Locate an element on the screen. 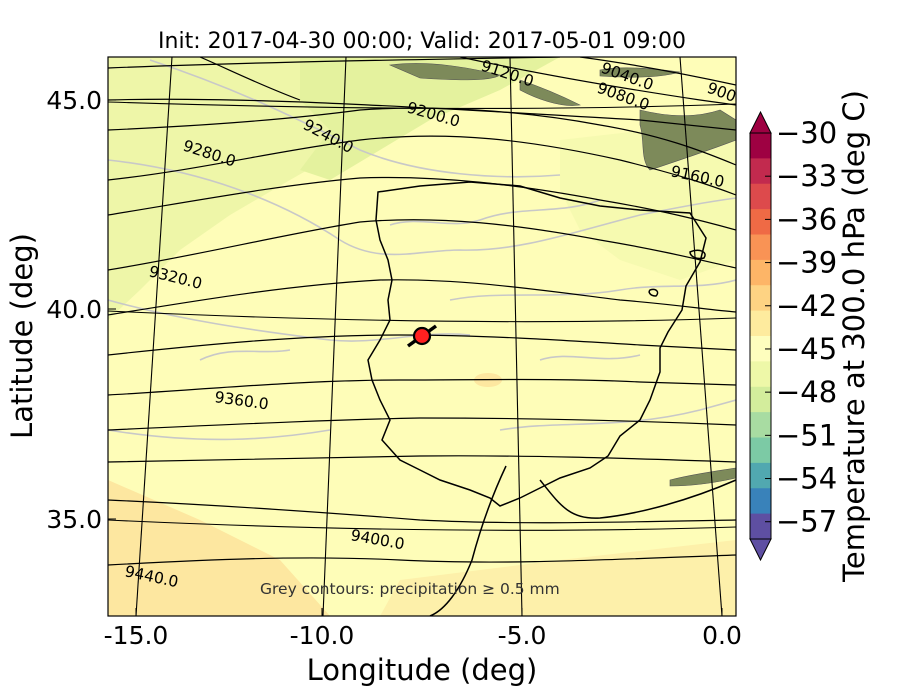  colorbar-ticks: −30 −33 −36 −39 −42 −45 −48 −51 −54 −57 is located at coordinates (801, 327).